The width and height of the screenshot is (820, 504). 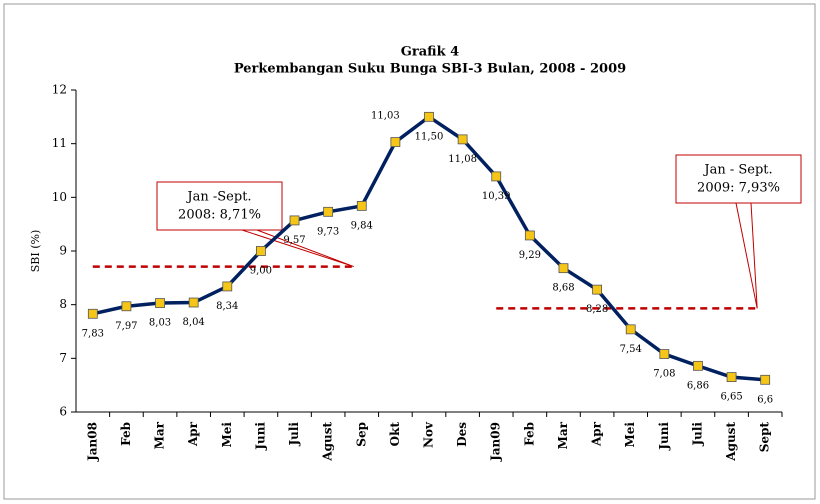 I want to click on data-label: 9,73, so click(x=328, y=231).